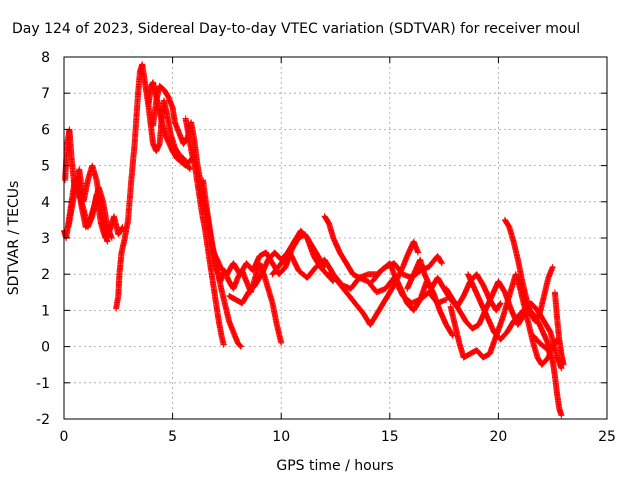 The height and width of the screenshot is (480, 640). What do you see at coordinates (45, 130) in the screenshot?
I see `y-tick-label: 6` at bounding box center [45, 130].